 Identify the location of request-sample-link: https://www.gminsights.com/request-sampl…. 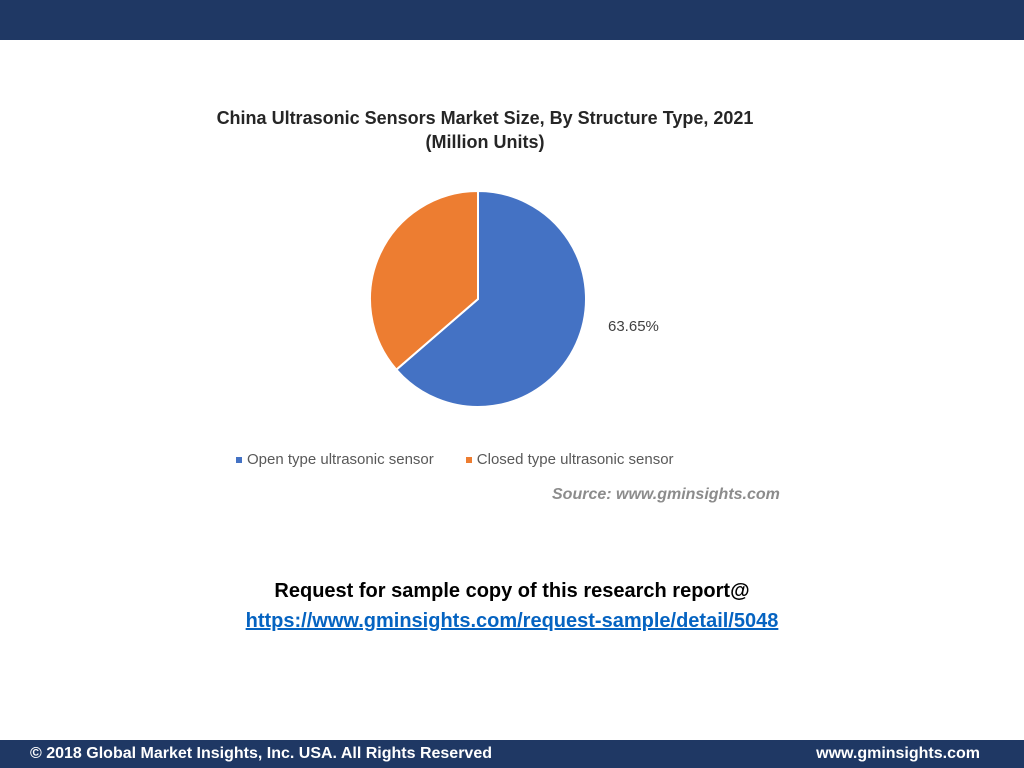
(512, 621).